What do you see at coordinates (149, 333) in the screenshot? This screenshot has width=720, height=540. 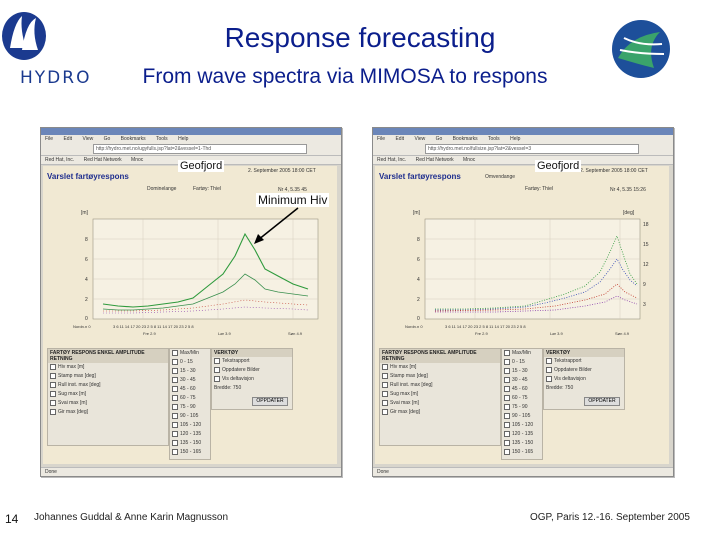 I see `svg-text: Fre 2.9` at bounding box center [149, 333].